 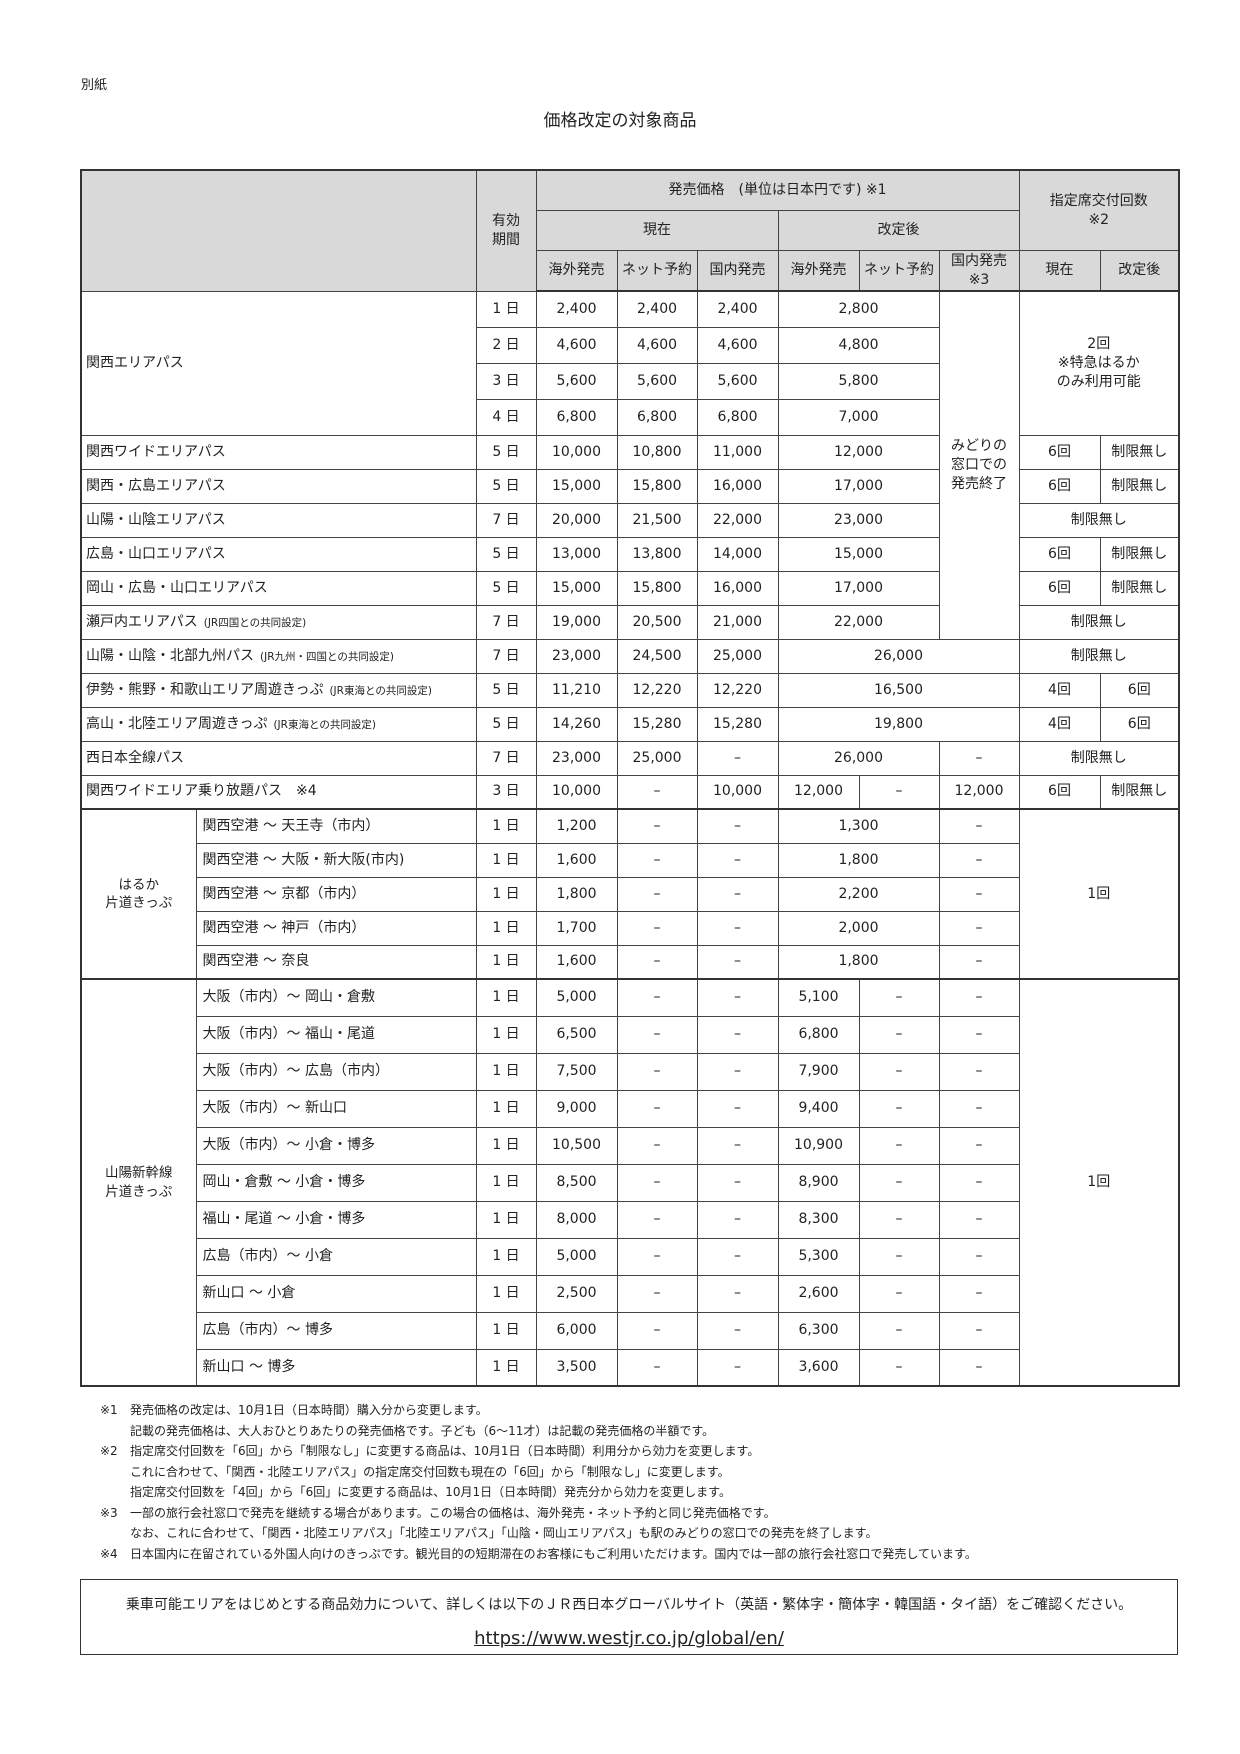 What do you see at coordinates (249, 1366) in the screenshot?
I see `cell-text: 新山口 ～ 博多` at bounding box center [249, 1366].